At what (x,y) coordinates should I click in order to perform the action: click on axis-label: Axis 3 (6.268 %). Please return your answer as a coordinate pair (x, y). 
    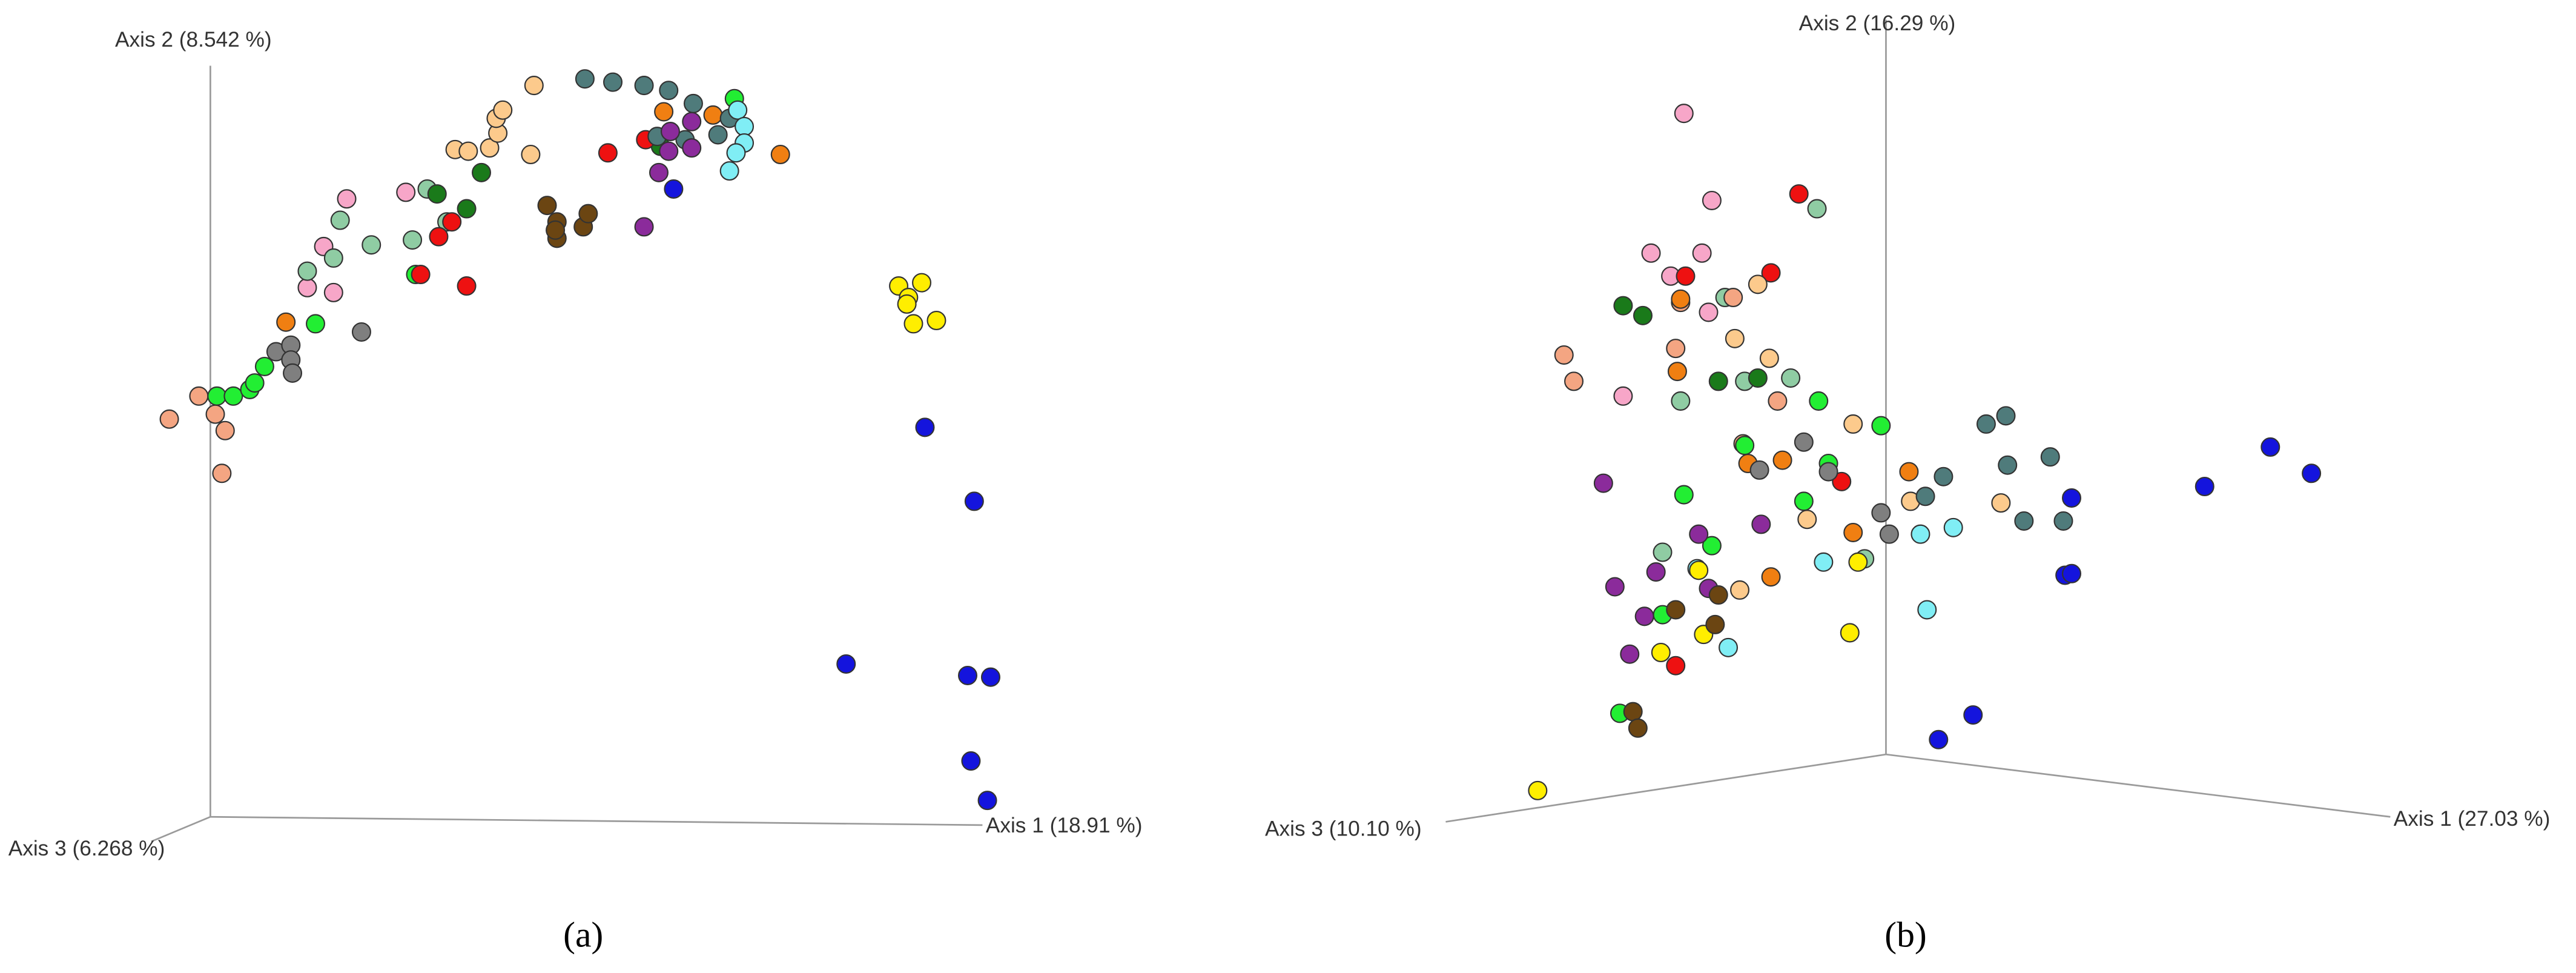
    Looking at the image, I should click on (86, 848).